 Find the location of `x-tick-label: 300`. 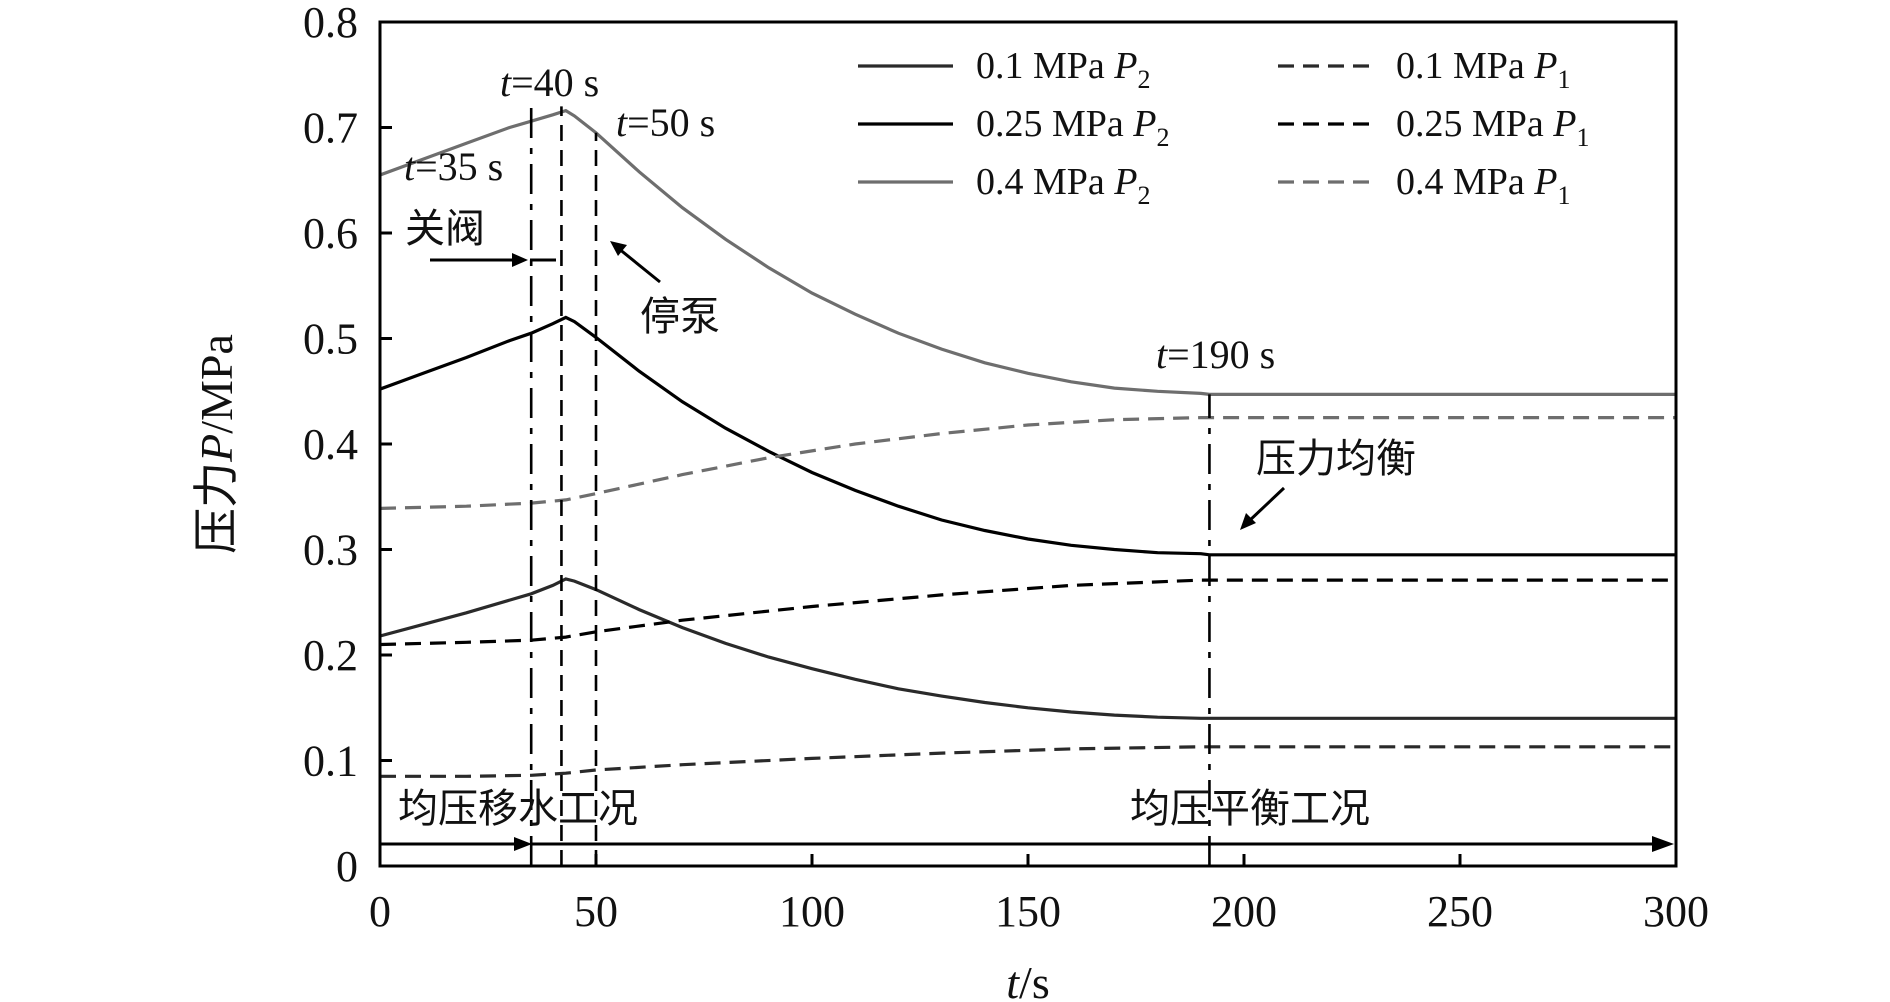

x-tick-label: 300 is located at coordinates (1676, 911).